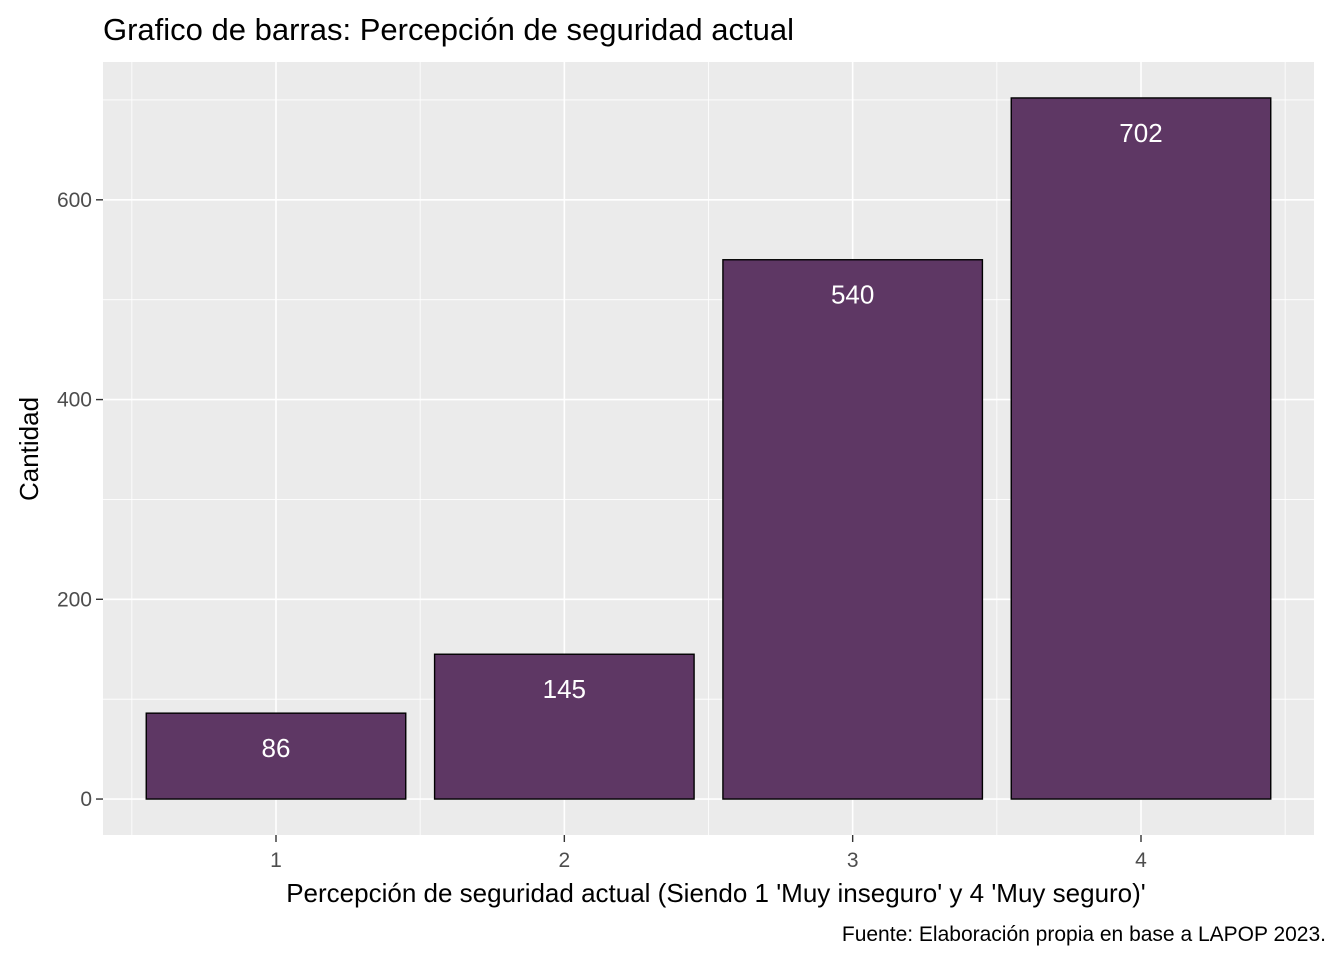 This screenshot has width=1344, height=960. I want to click on x-tick-label: 3, so click(853, 860).